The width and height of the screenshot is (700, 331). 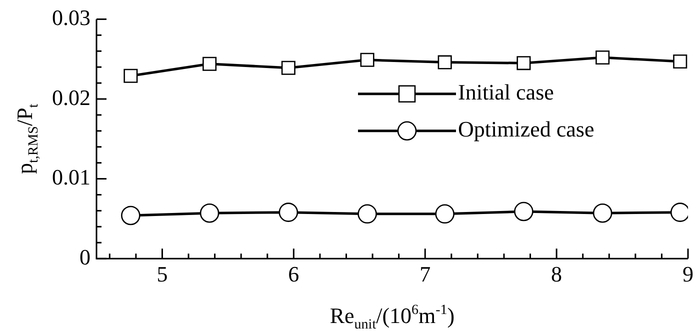 I want to click on x-tick-label: 5, so click(x=162, y=274).